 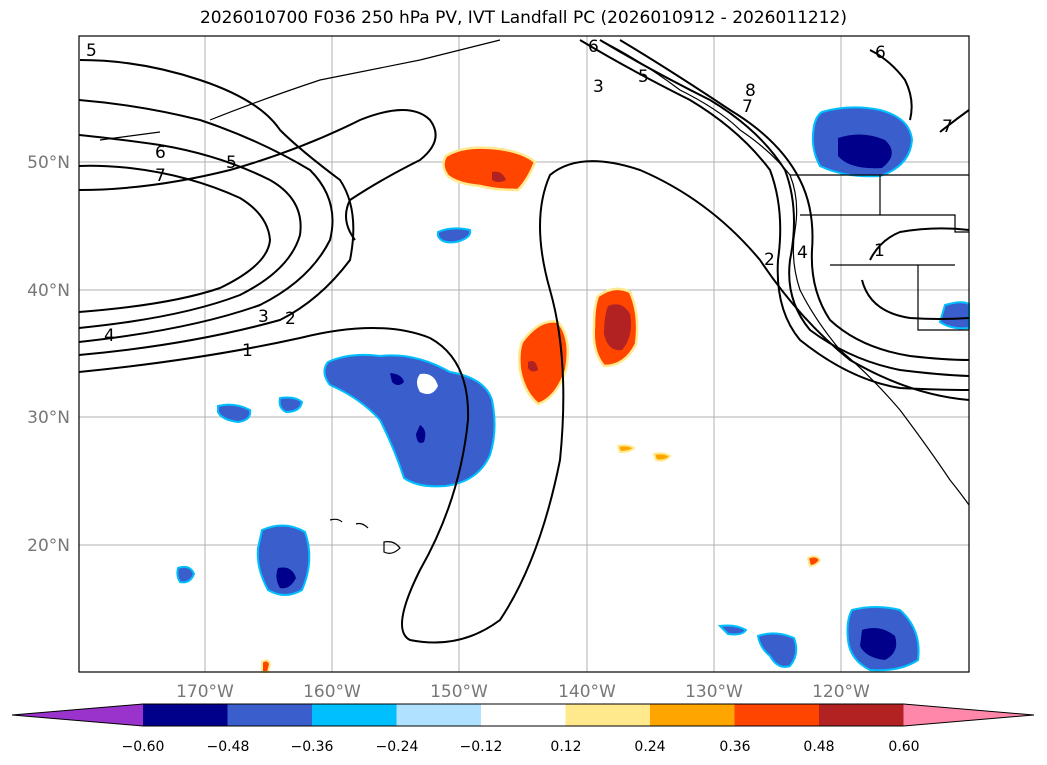 I want to click on colorbar, so click(x=523, y=715).